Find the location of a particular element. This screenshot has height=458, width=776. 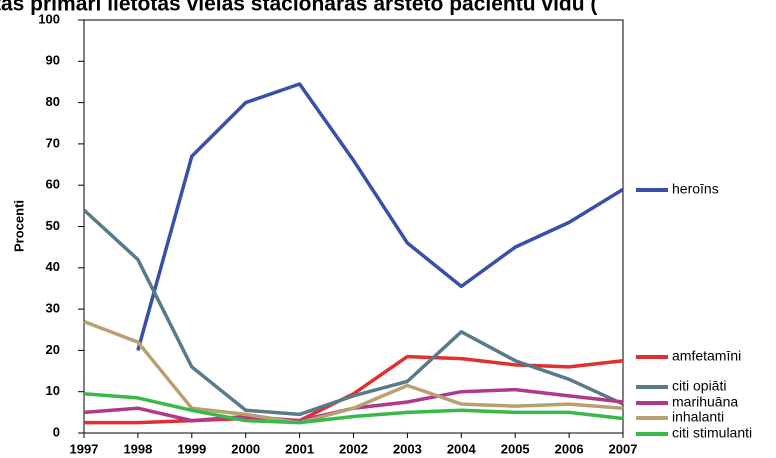

y-tick-label: 80 is located at coordinates (53, 101).